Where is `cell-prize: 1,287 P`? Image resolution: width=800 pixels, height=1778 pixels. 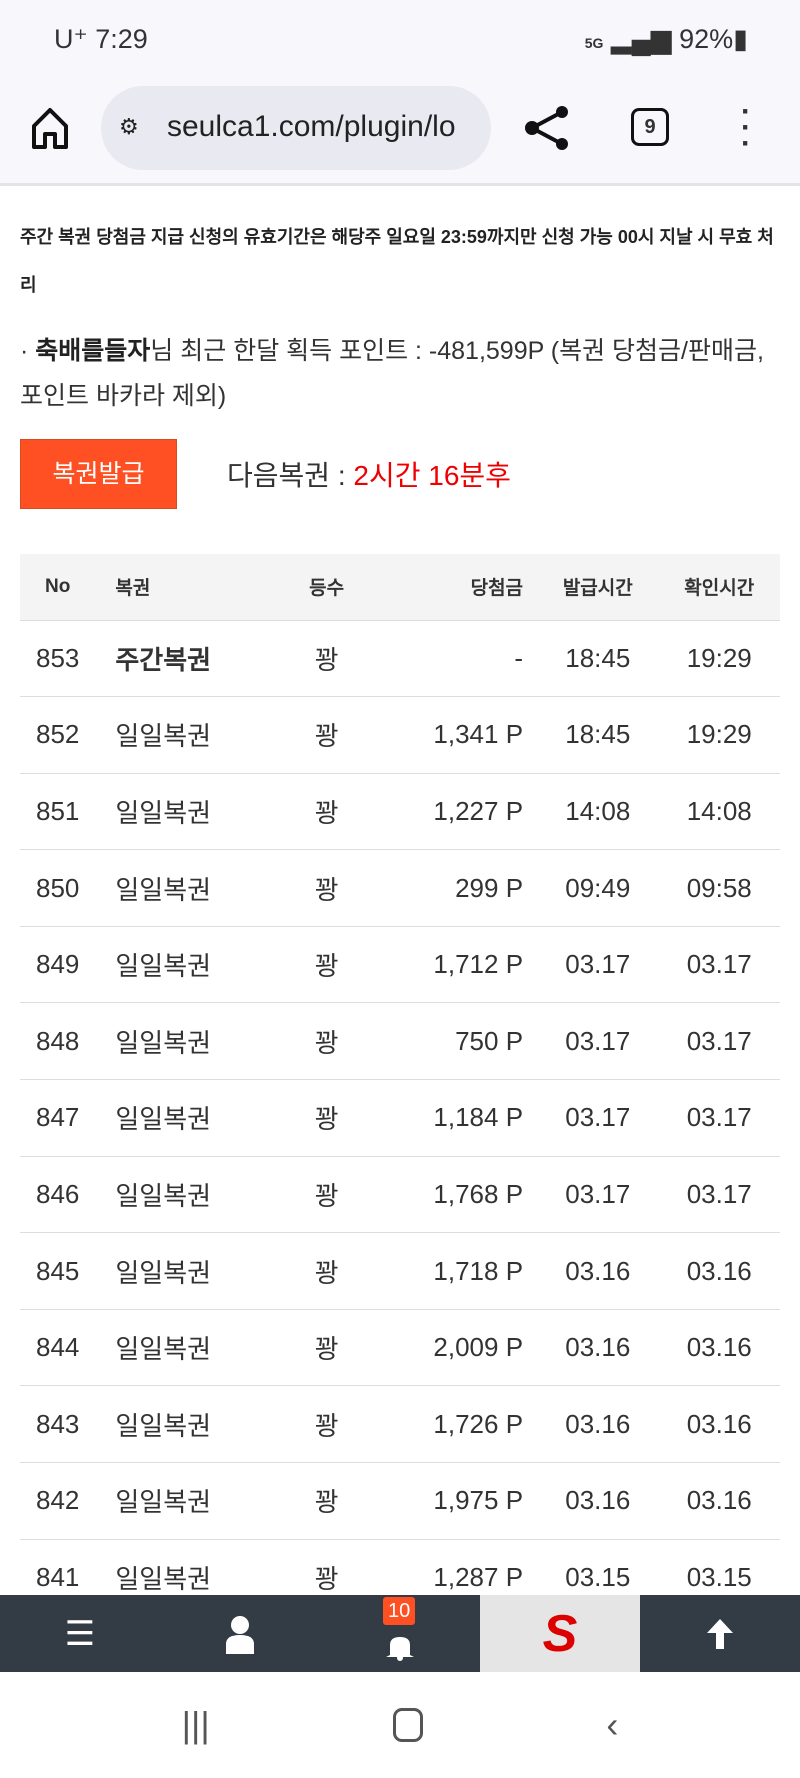 cell-prize: 1,287 P is located at coordinates (447, 1567).